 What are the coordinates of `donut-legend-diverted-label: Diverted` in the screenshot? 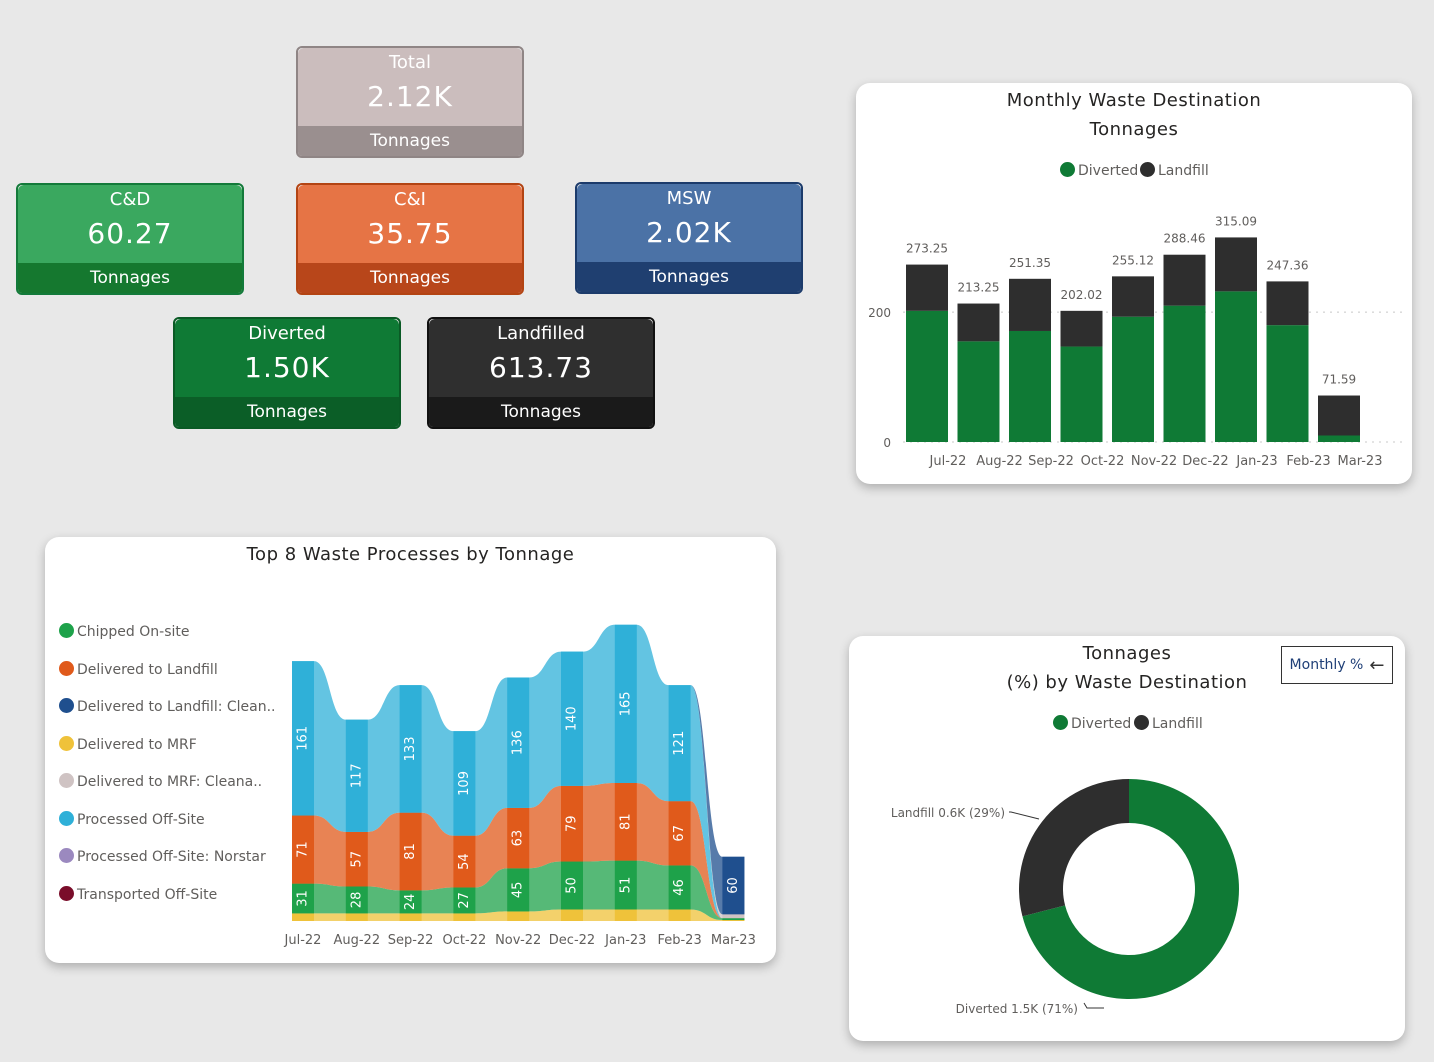 It's located at (1101, 724).